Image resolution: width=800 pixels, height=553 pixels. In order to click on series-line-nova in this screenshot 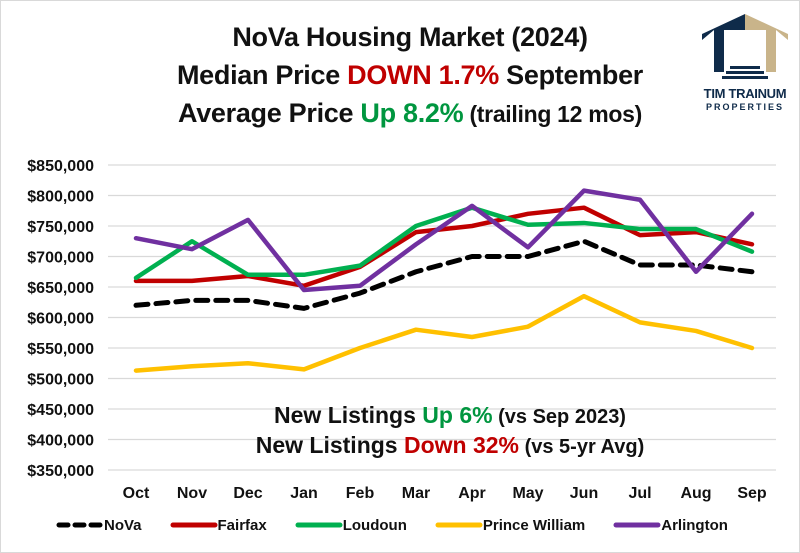, I will do `click(444, 274)`.